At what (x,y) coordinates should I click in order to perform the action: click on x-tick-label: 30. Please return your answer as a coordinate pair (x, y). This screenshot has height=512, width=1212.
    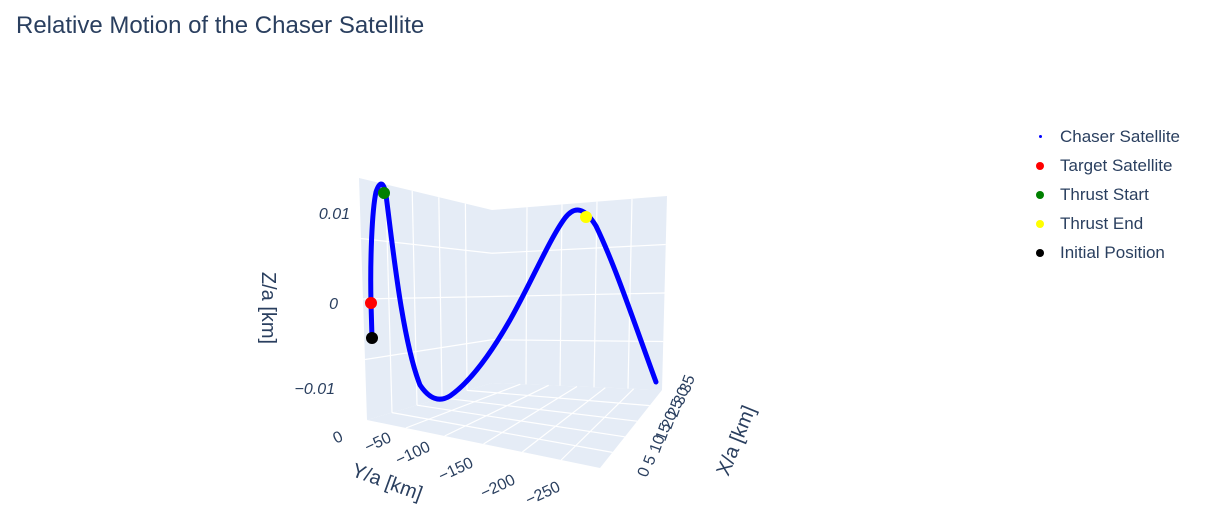
    Looking at the image, I should click on (682, 396).